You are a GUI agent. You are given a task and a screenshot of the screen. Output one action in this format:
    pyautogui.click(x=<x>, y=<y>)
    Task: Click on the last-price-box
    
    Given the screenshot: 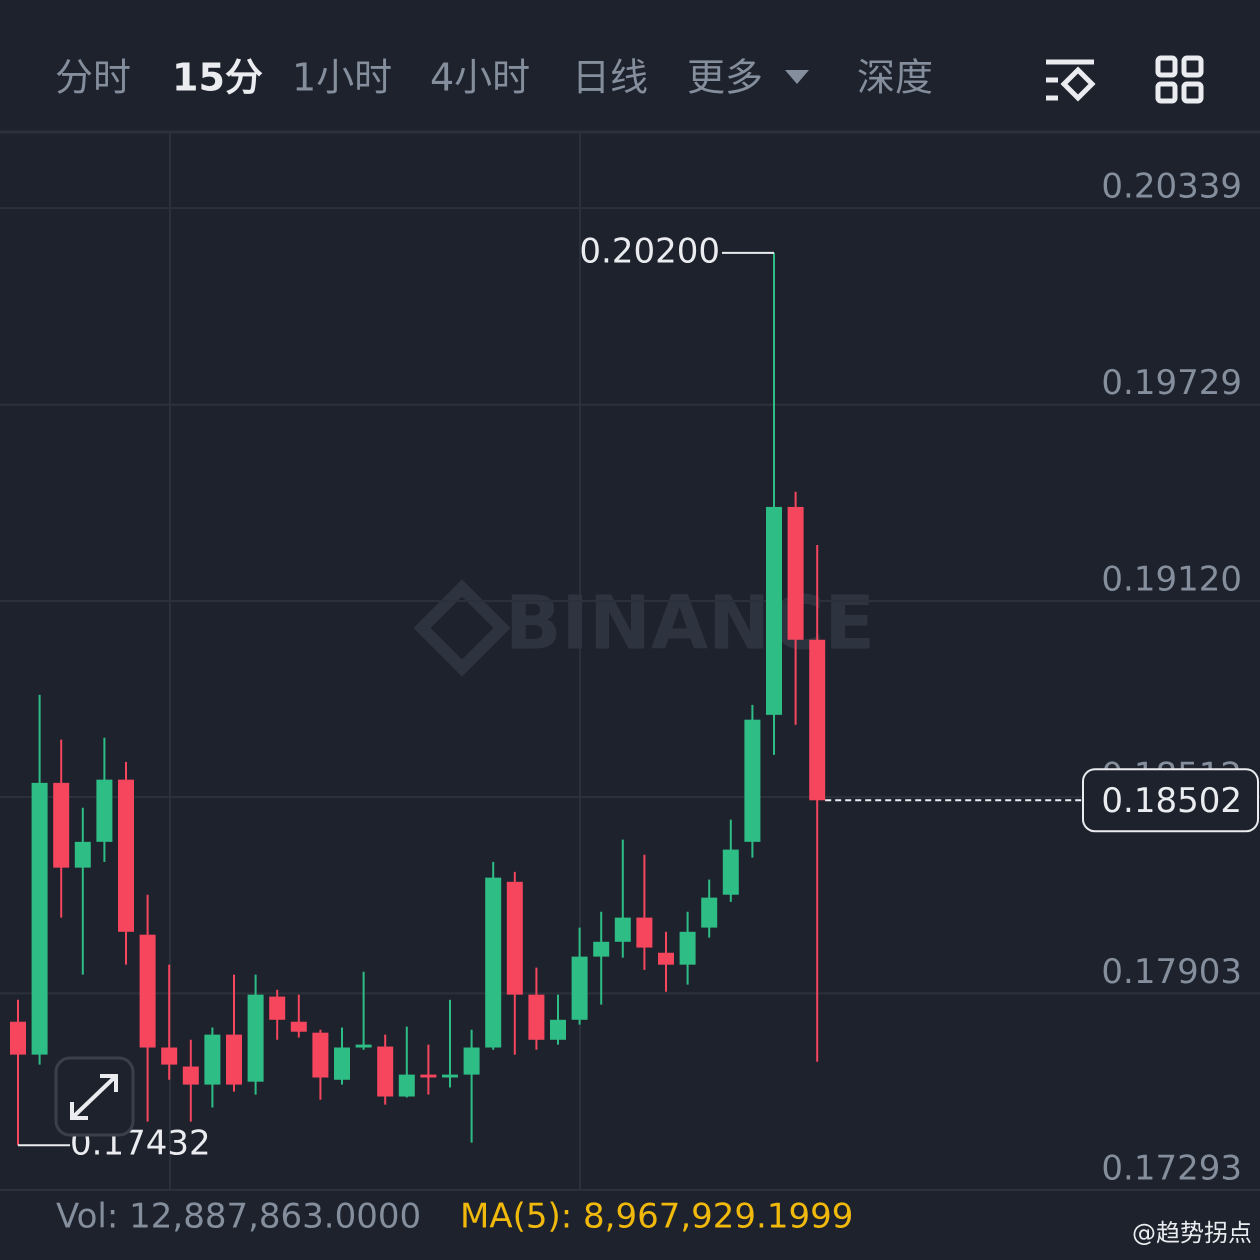 What is the action you would take?
    pyautogui.click(x=1170, y=800)
    